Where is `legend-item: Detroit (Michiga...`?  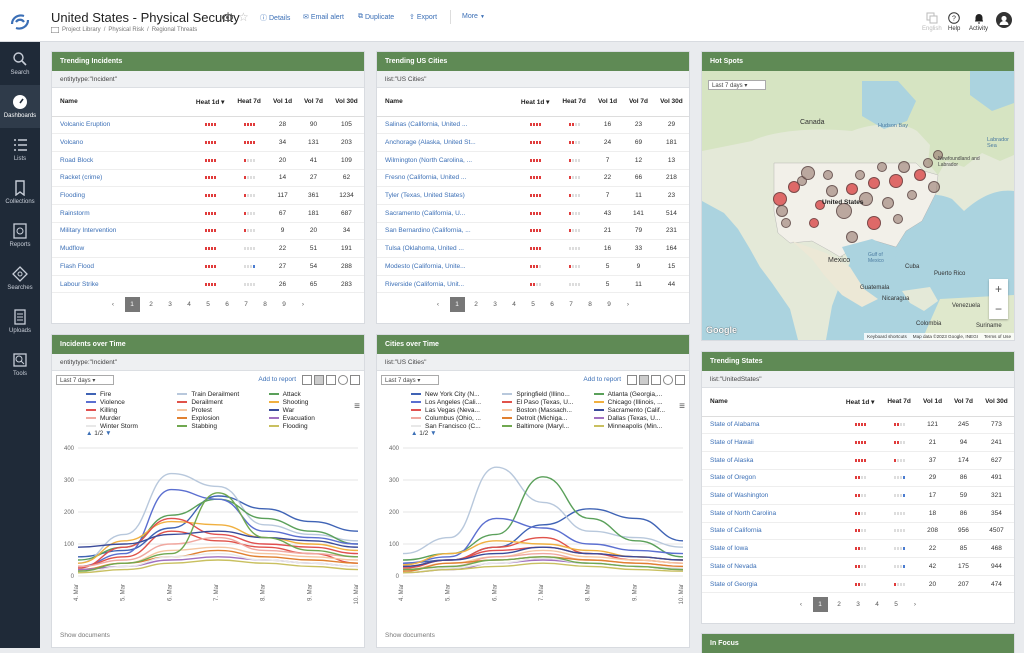
legend-item: Detroit (Michiga... is located at coordinates (547, 418).